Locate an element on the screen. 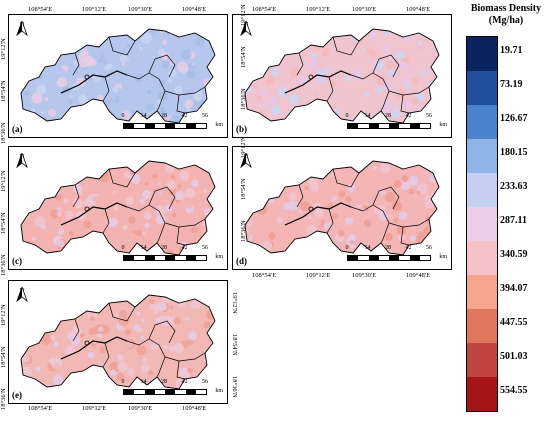 The image size is (550, 421). legend-title-line1: Biomass Density is located at coordinates (506, 8).